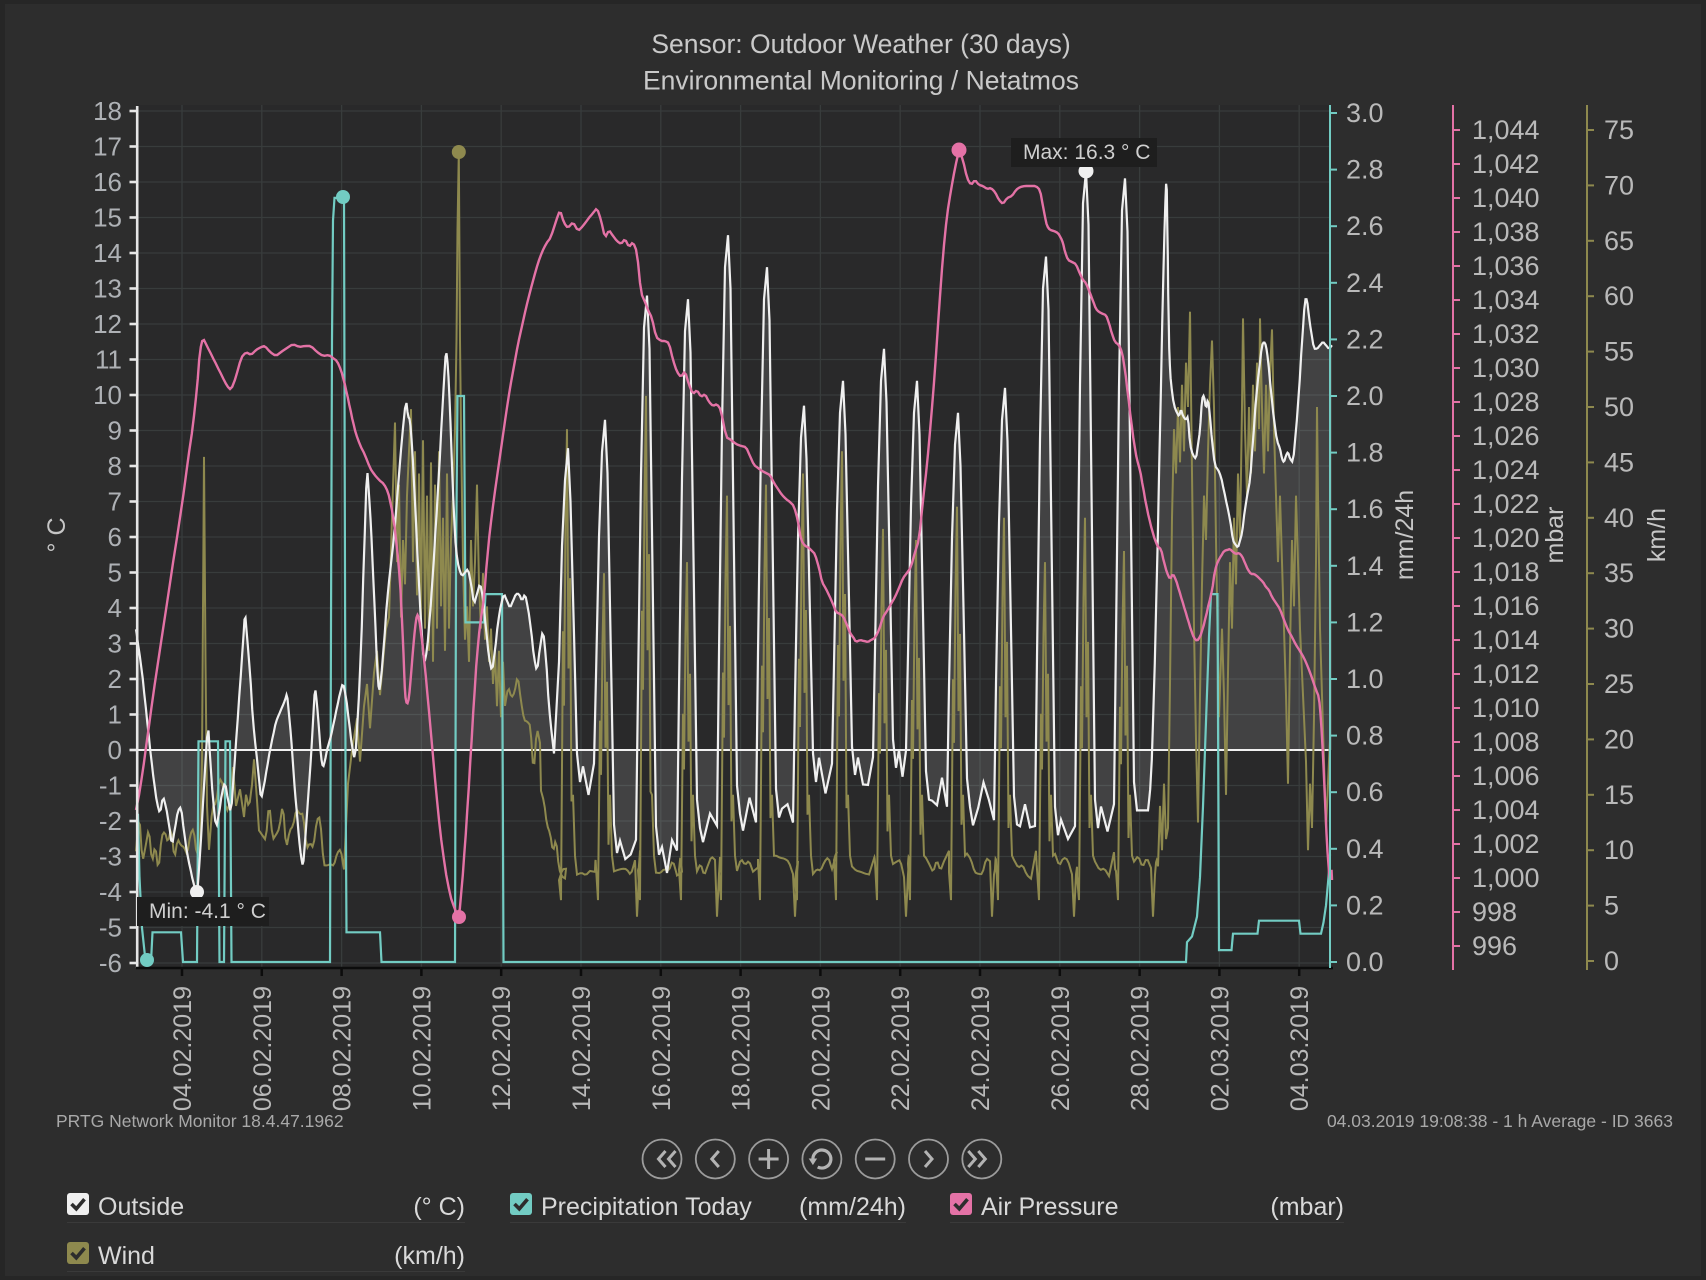 Image resolution: width=1706 pixels, height=1280 pixels. Describe the element at coordinates (1506, 232) in the screenshot. I see `svg-text: 1,038` at that location.